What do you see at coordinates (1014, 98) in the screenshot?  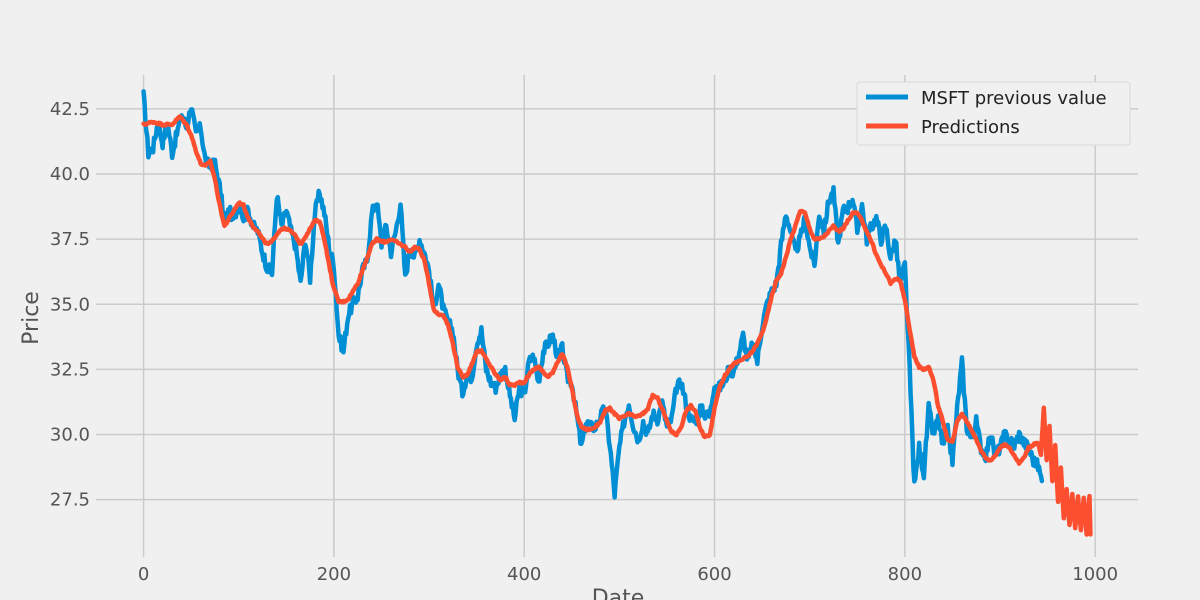 I see `legend-label-msft: MSFT previous value` at bounding box center [1014, 98].